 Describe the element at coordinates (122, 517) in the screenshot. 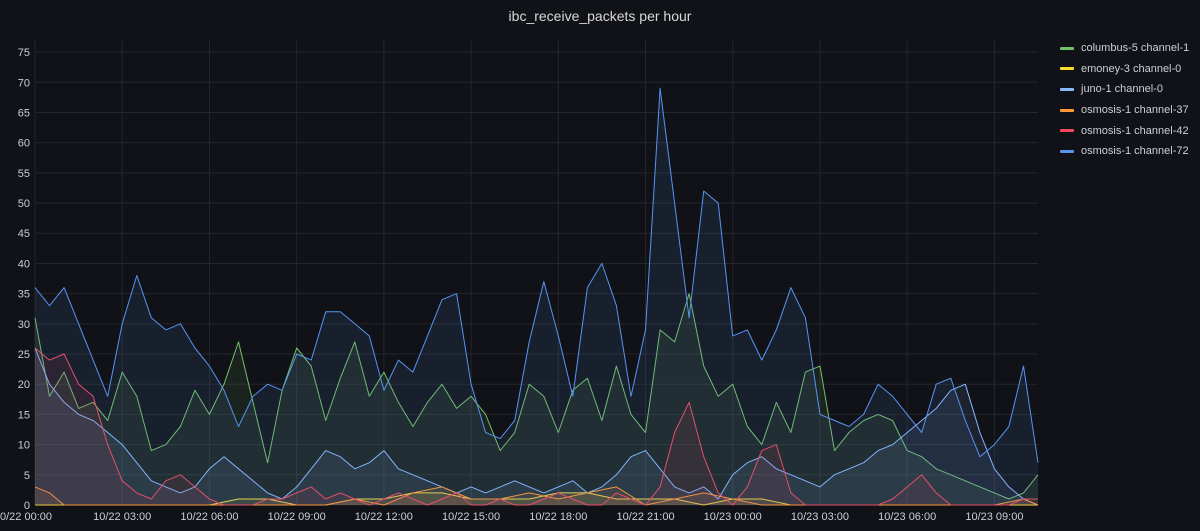

I see `x-tick-label: 10/22 03:00` at that location.